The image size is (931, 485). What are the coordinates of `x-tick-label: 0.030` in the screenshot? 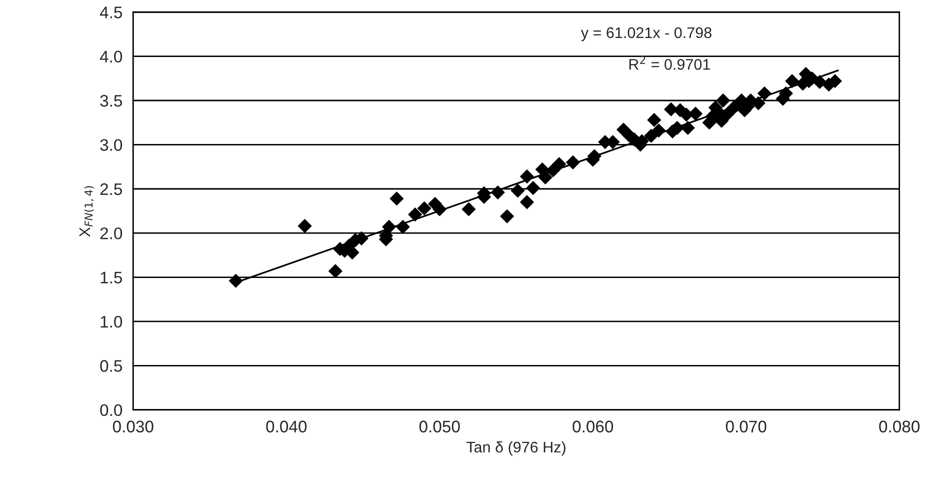 It's located at (133, 426).